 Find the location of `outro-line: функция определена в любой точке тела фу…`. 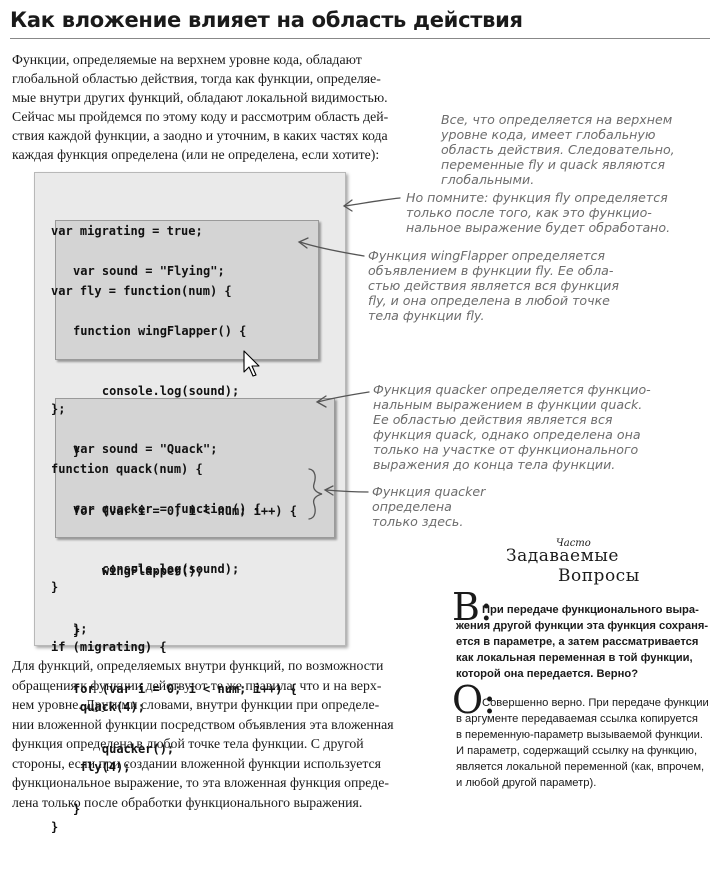

outro-line: функция определена в любой точке тела фу… is located at coordinates (188, 743).